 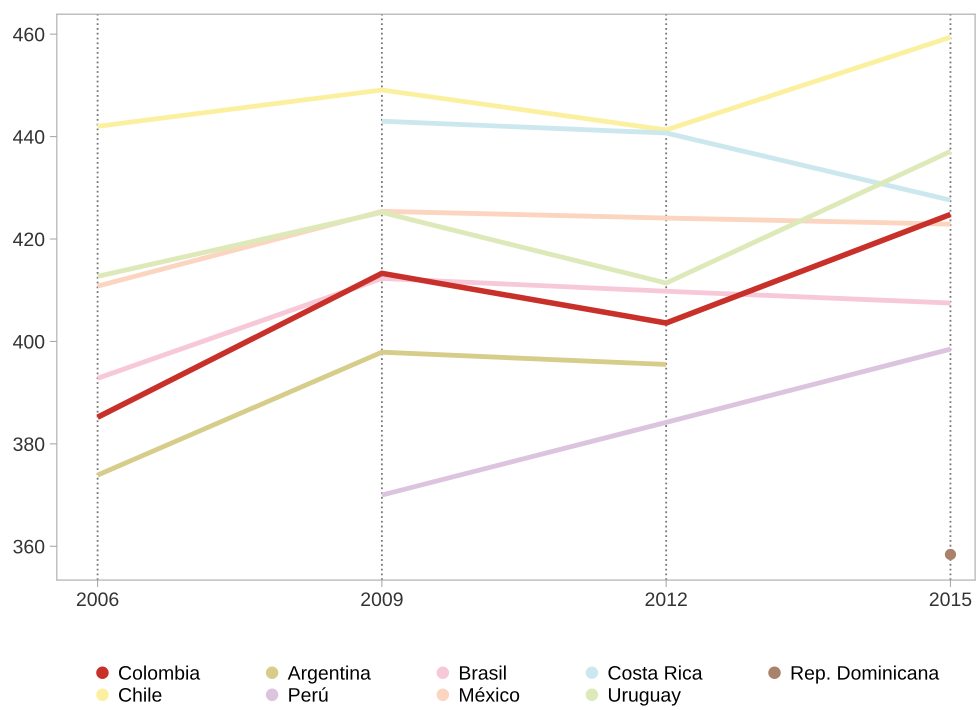 What do you see at coordinates (655, 672) in the screenshot?
I see `legend-label: Costa Rica` at bounding box center [655, 672].